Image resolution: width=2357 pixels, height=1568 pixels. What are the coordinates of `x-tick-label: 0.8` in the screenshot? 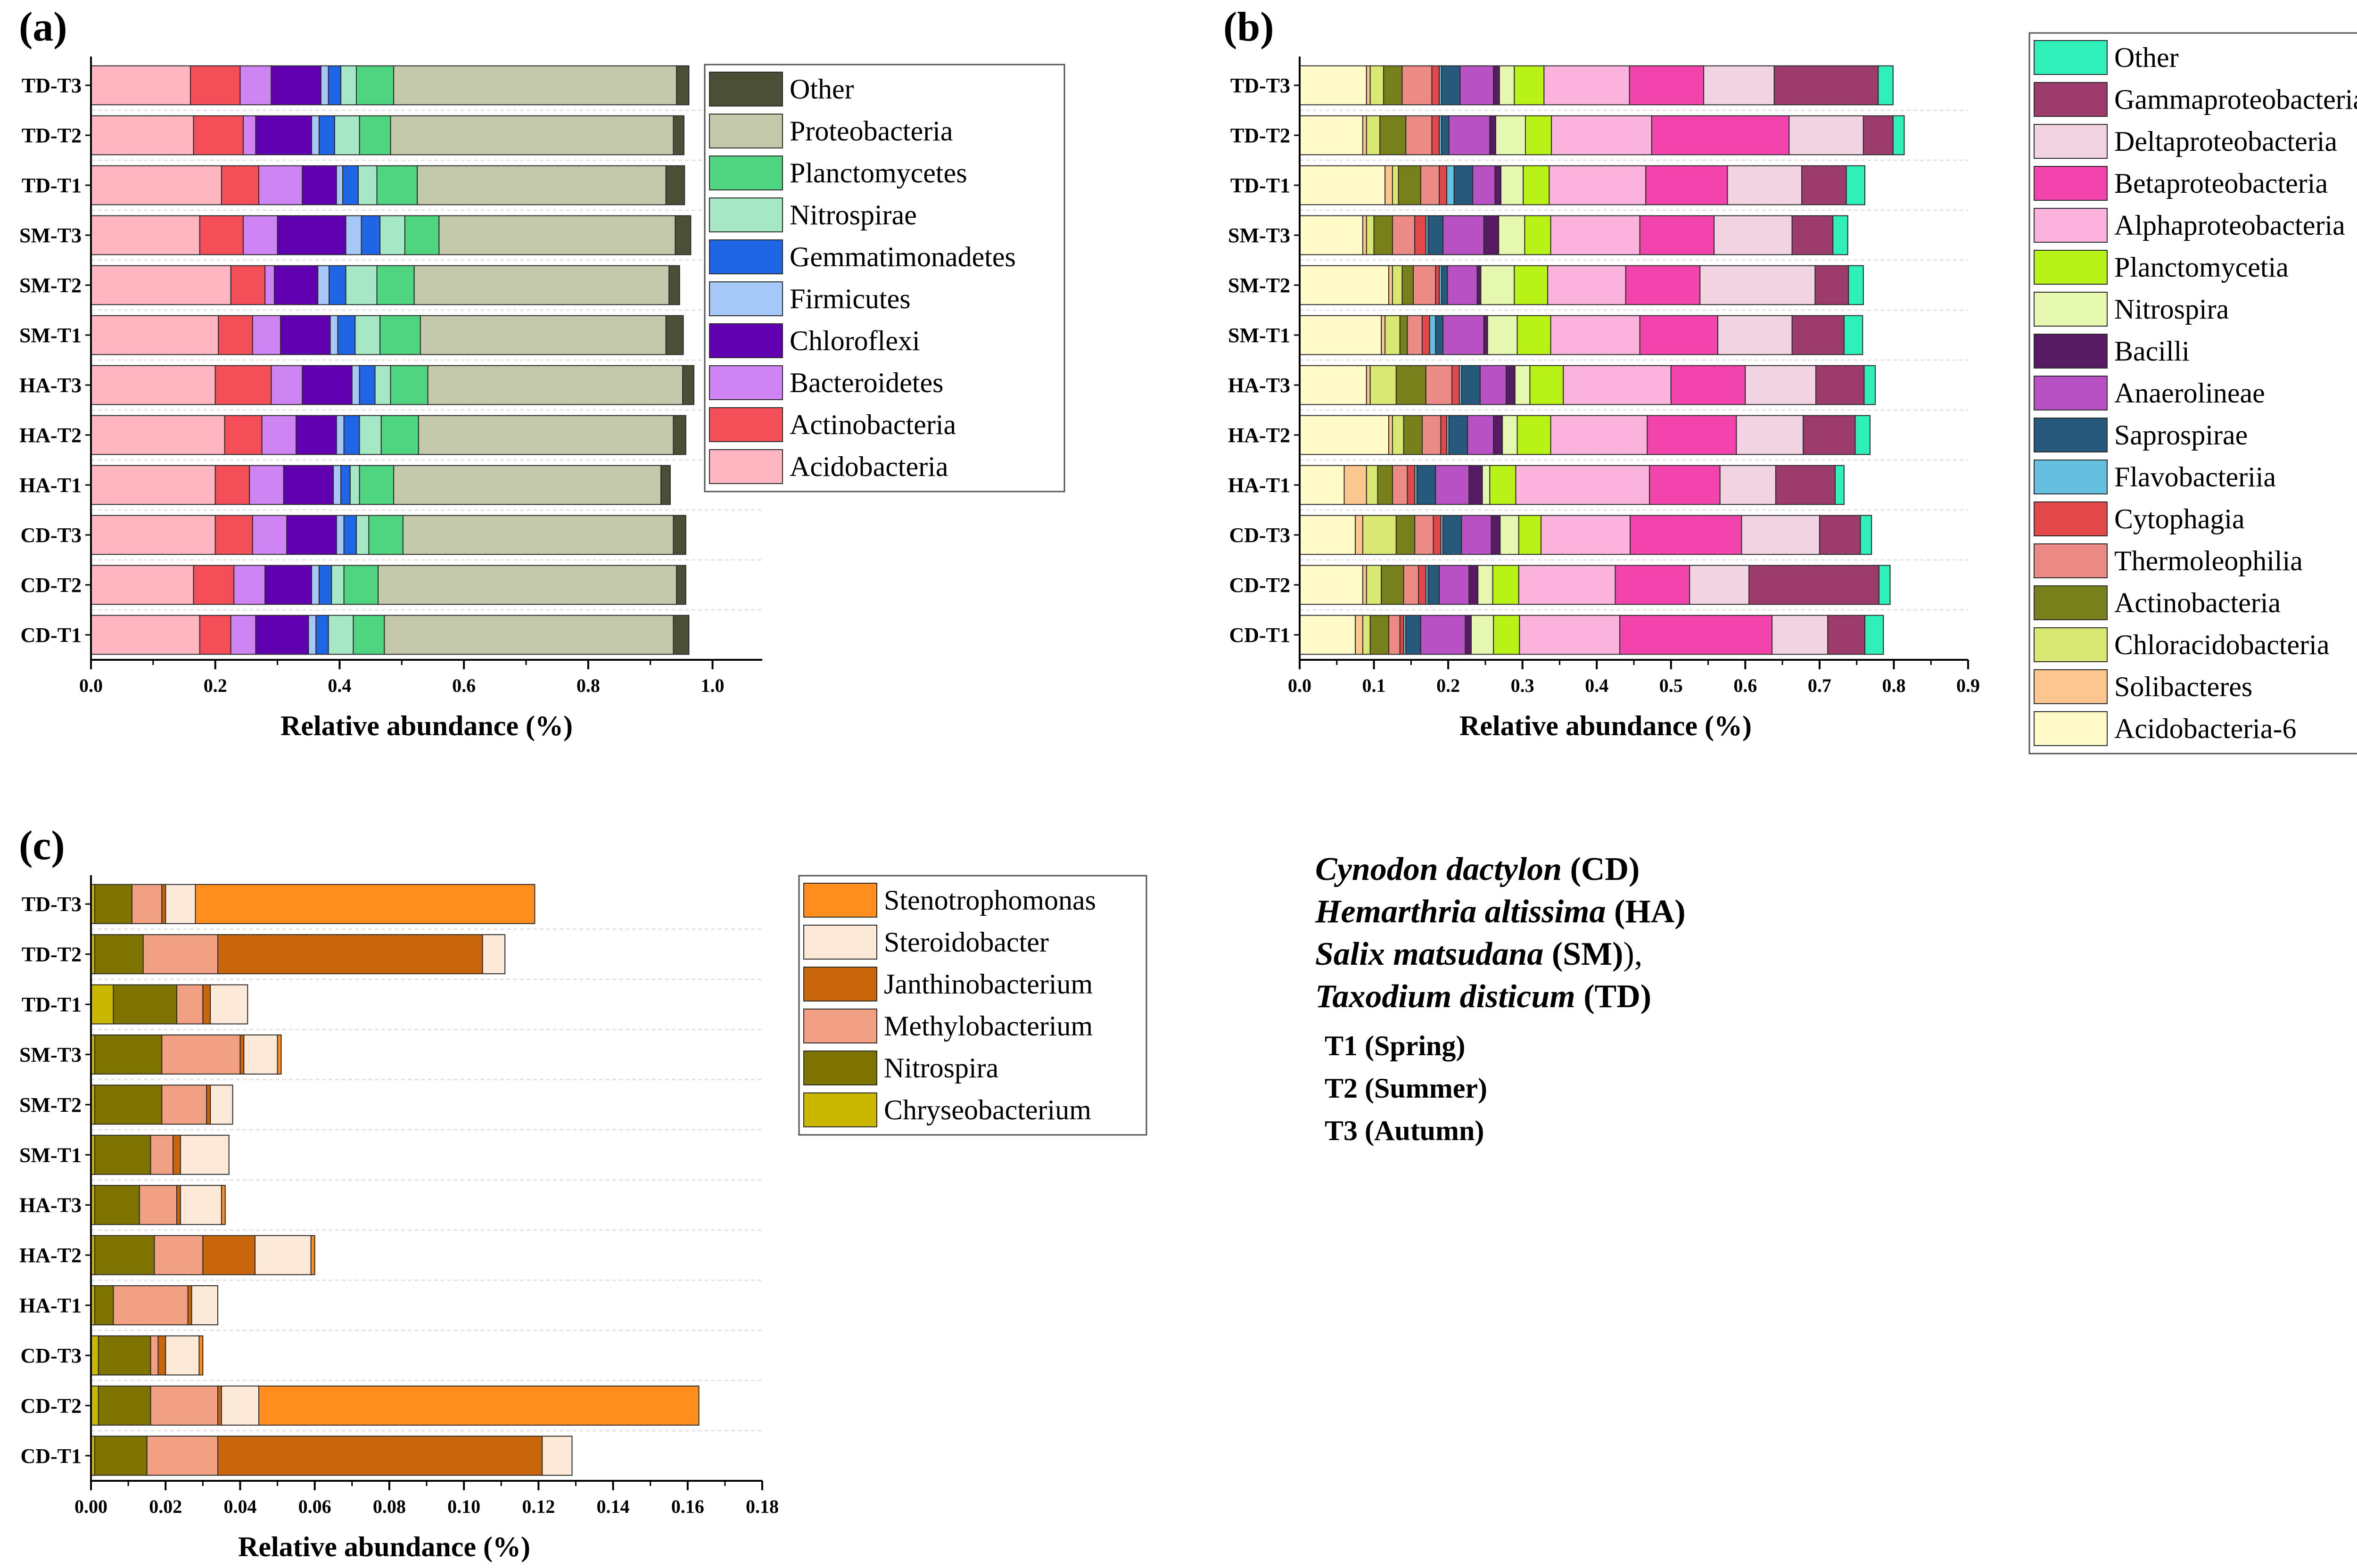 It's located at (1893, 685).